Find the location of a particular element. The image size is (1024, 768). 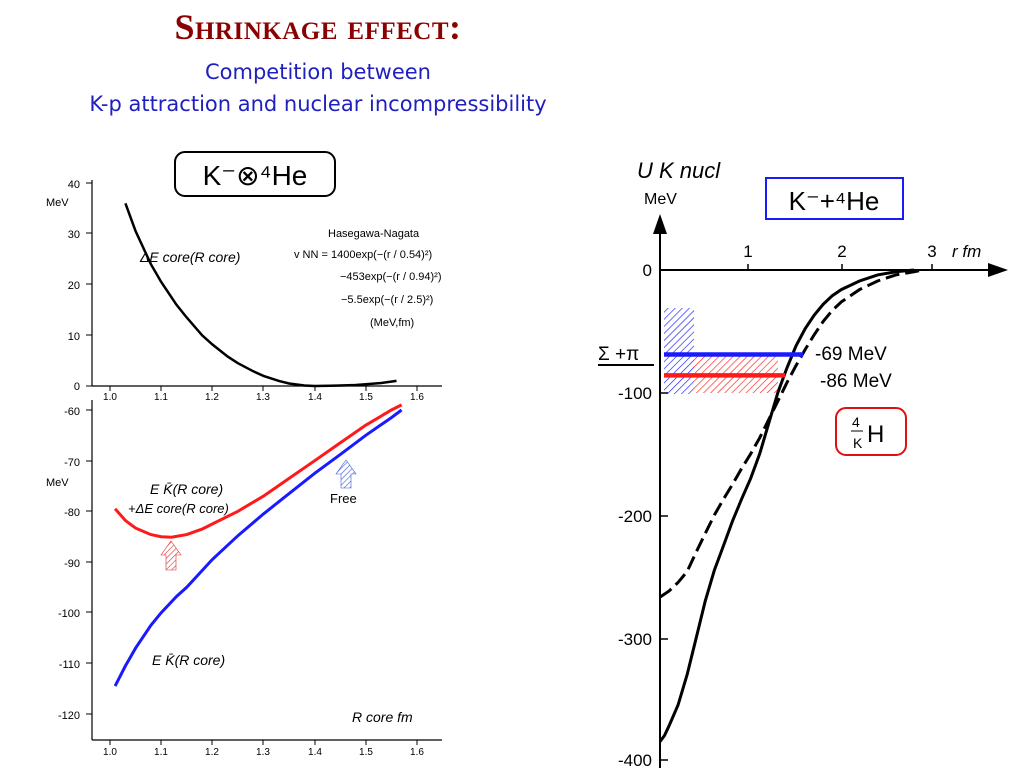

hypernucleus-box is located at coordinates (871, 431).